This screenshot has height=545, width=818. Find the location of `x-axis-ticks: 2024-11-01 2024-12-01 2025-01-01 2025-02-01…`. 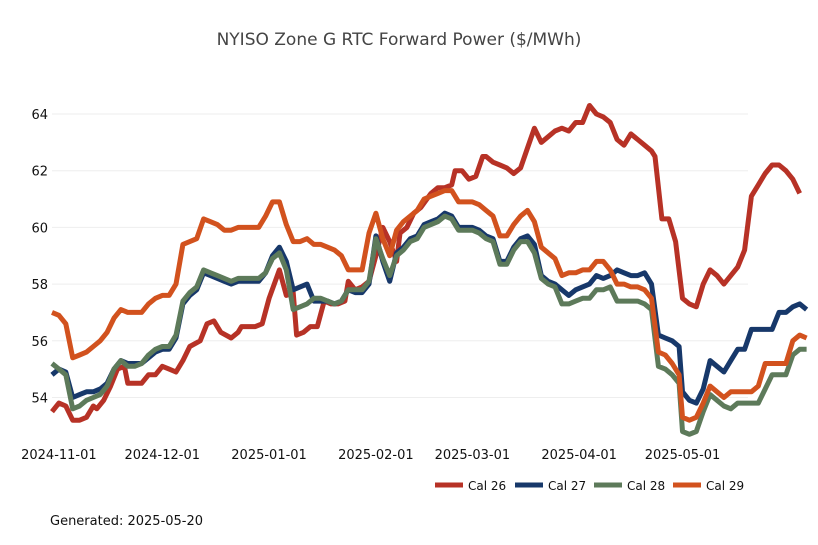

x-axis-ticks: 2024-11-01 2024-12-01 2025-01-01 2025-02-01… is located at coordinates (370, 455).